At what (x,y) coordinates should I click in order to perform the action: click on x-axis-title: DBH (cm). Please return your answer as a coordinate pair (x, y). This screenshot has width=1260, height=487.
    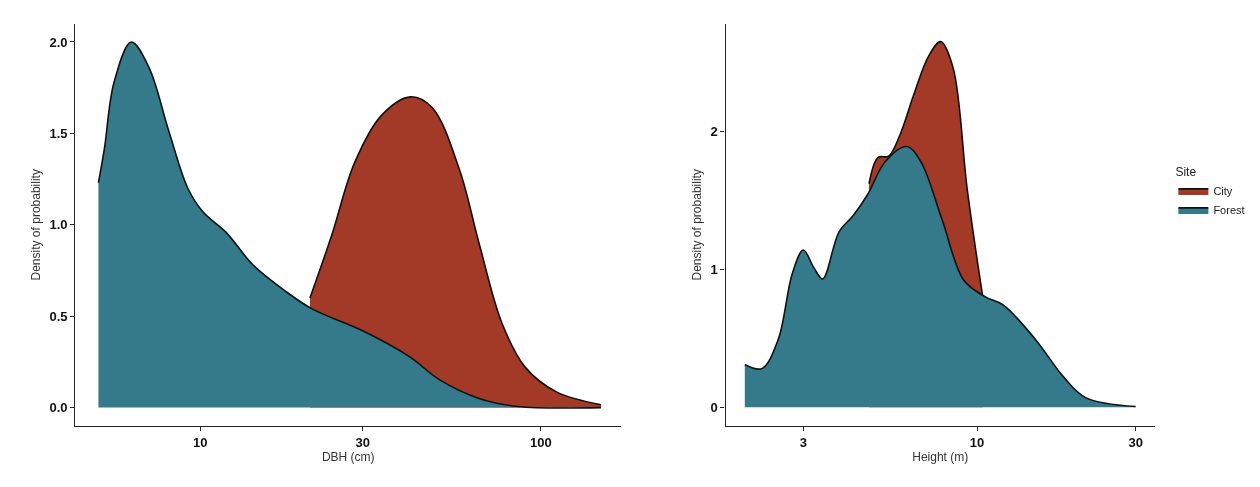
    Looking at the image, I should click on (348, 457).